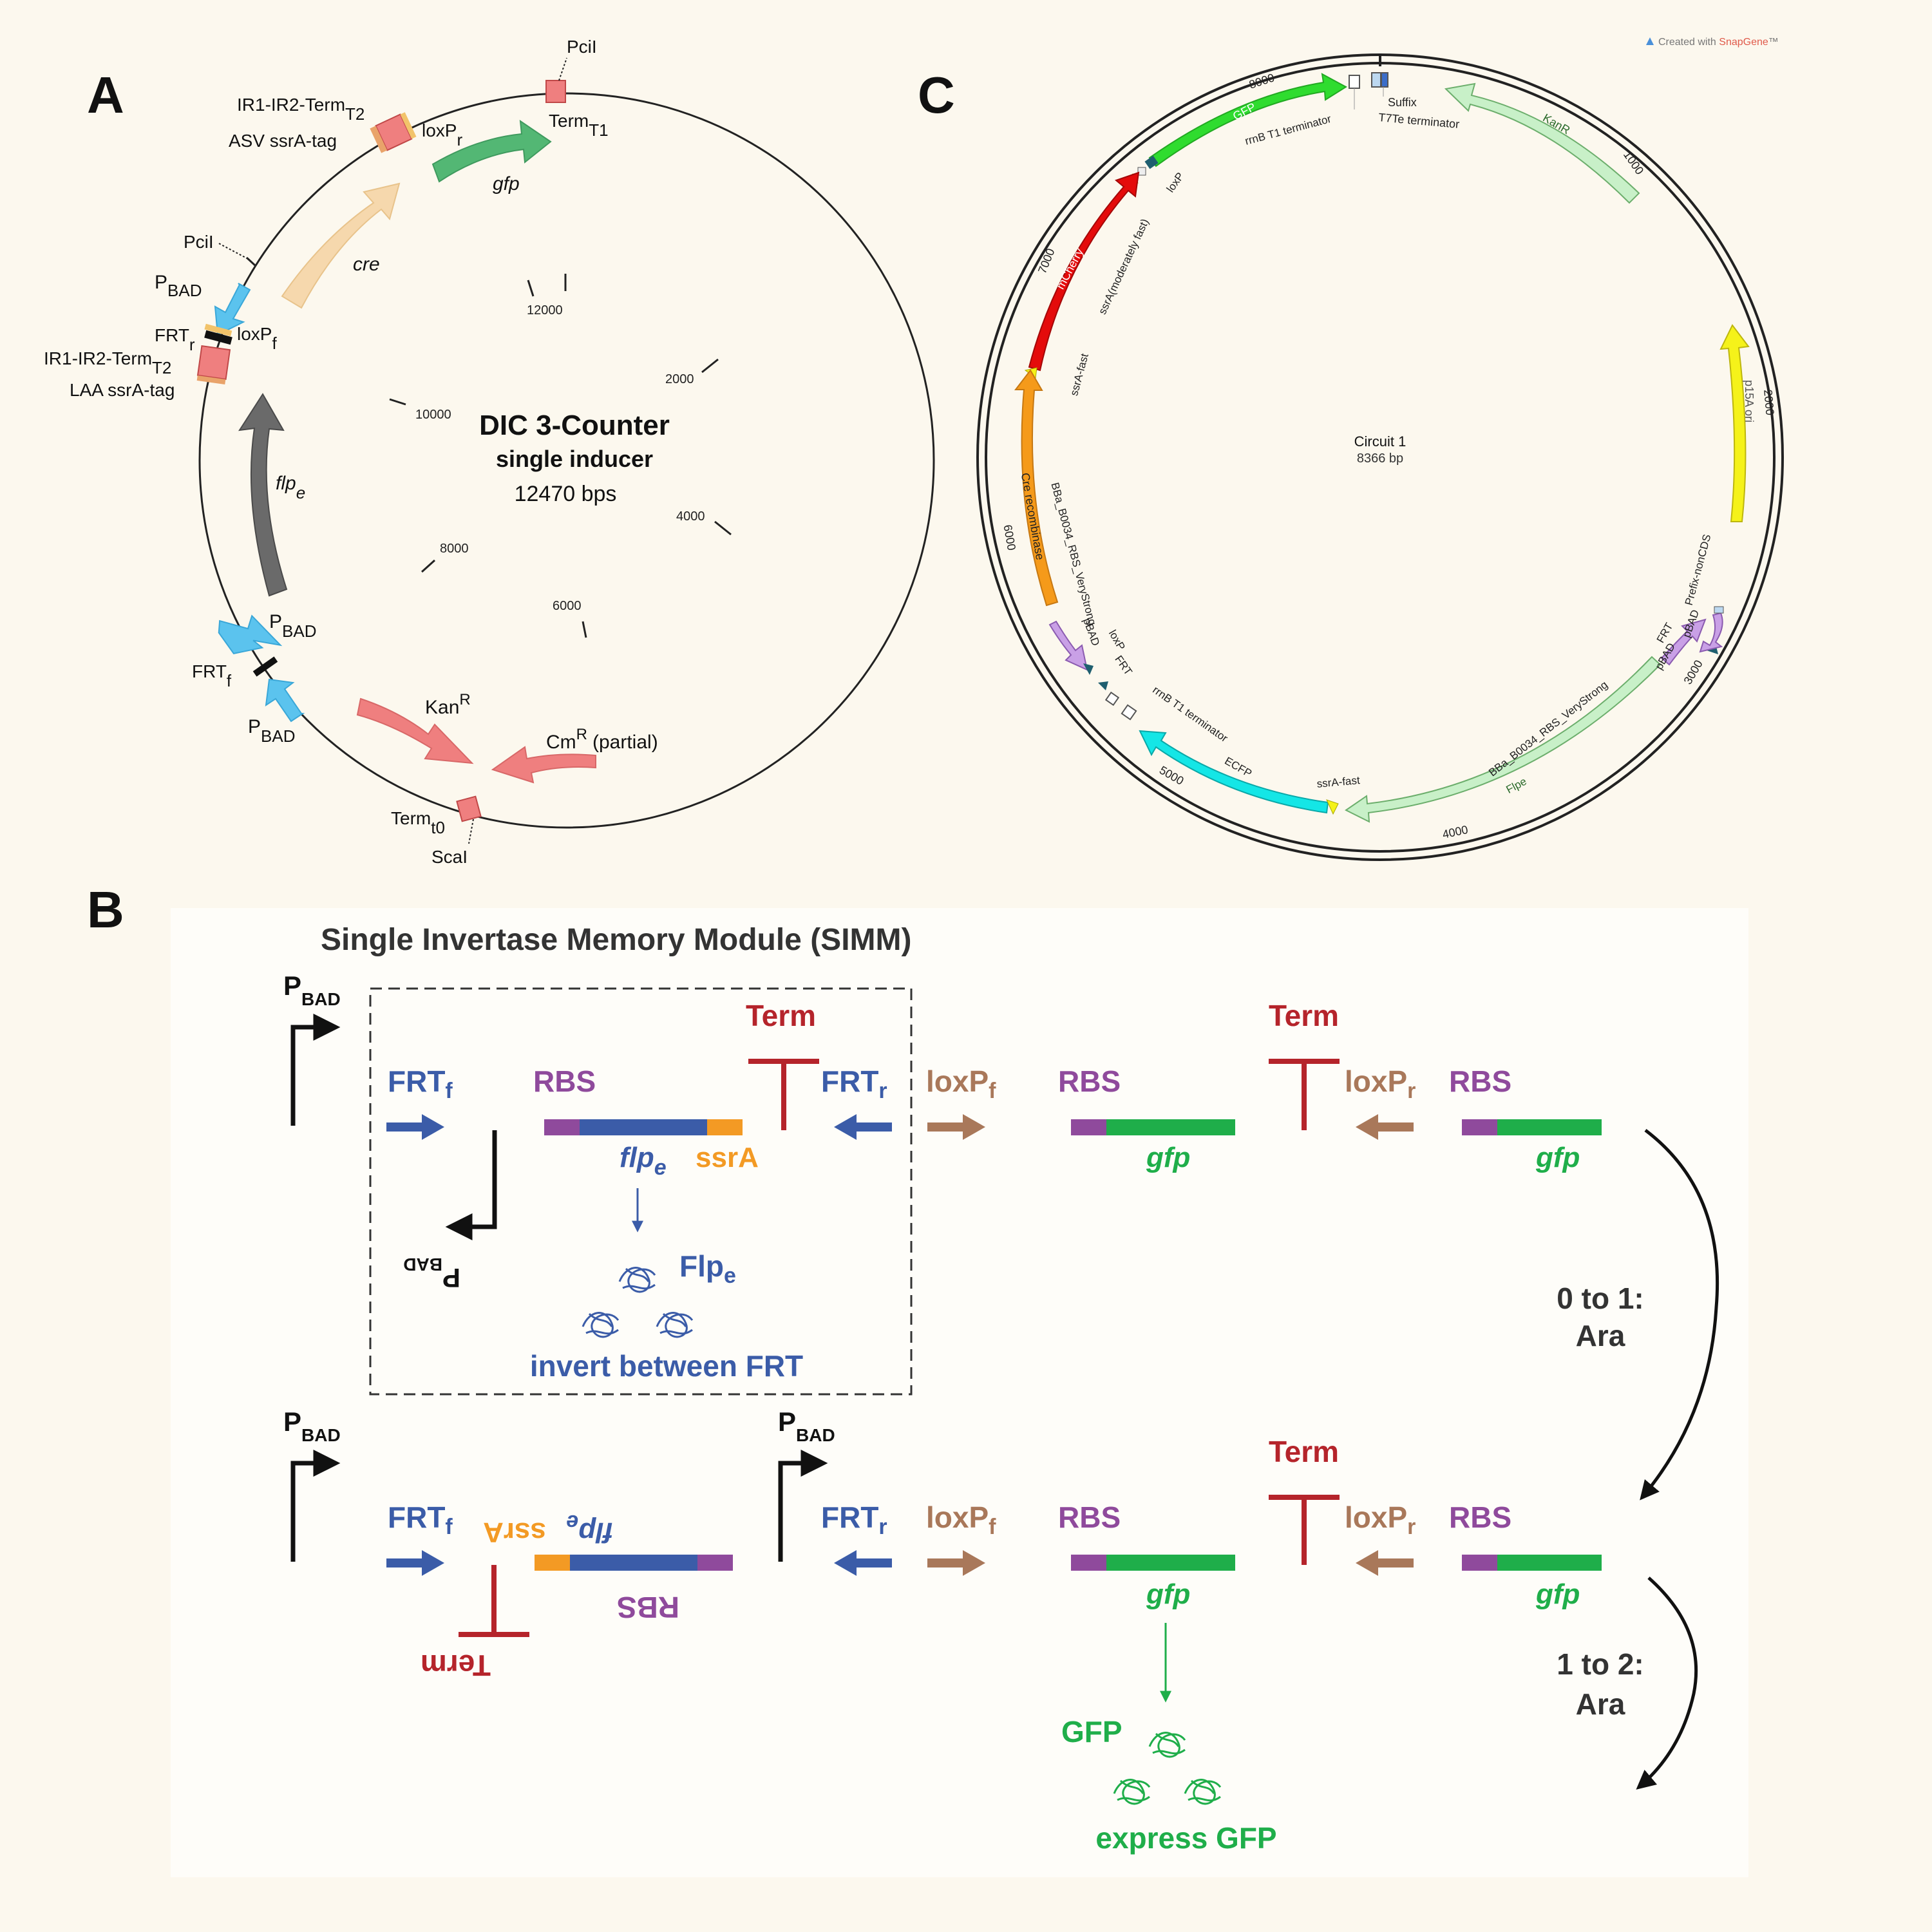  I want to click on svg-text: loxPr, so click(442, 135).